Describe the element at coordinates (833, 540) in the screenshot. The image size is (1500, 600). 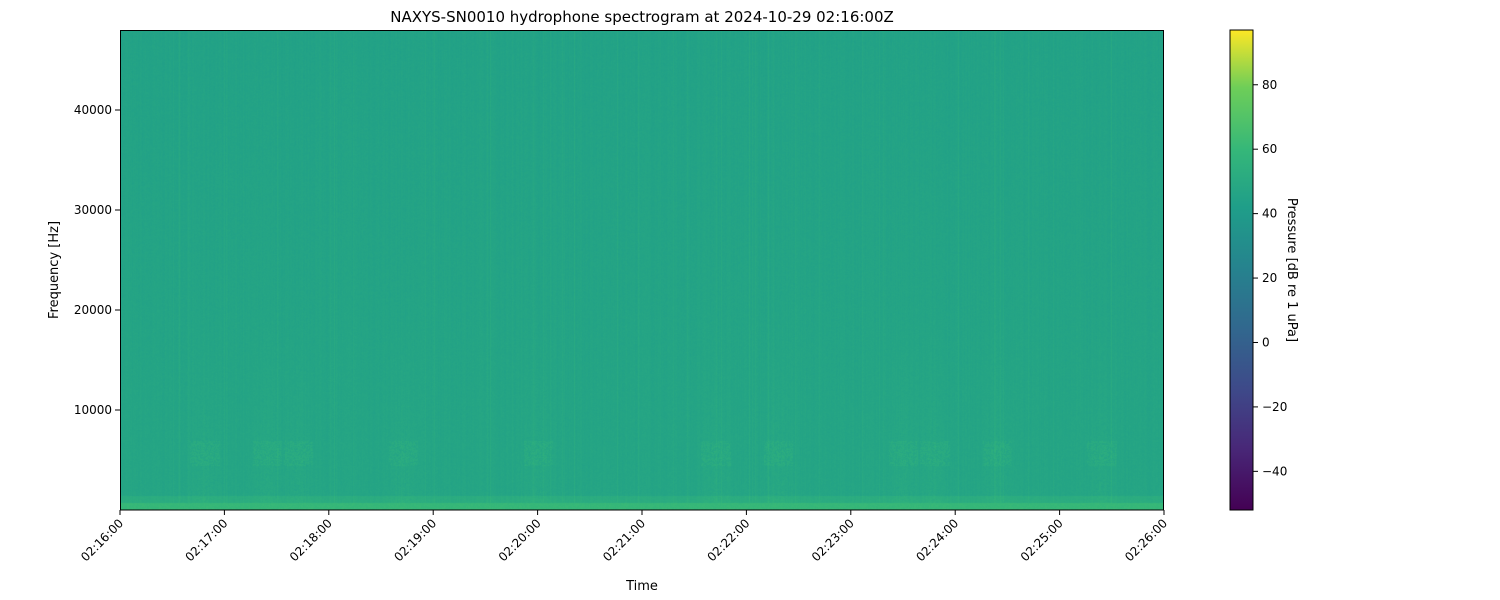
I see `x-tick-label: 02:23:00` at that location.